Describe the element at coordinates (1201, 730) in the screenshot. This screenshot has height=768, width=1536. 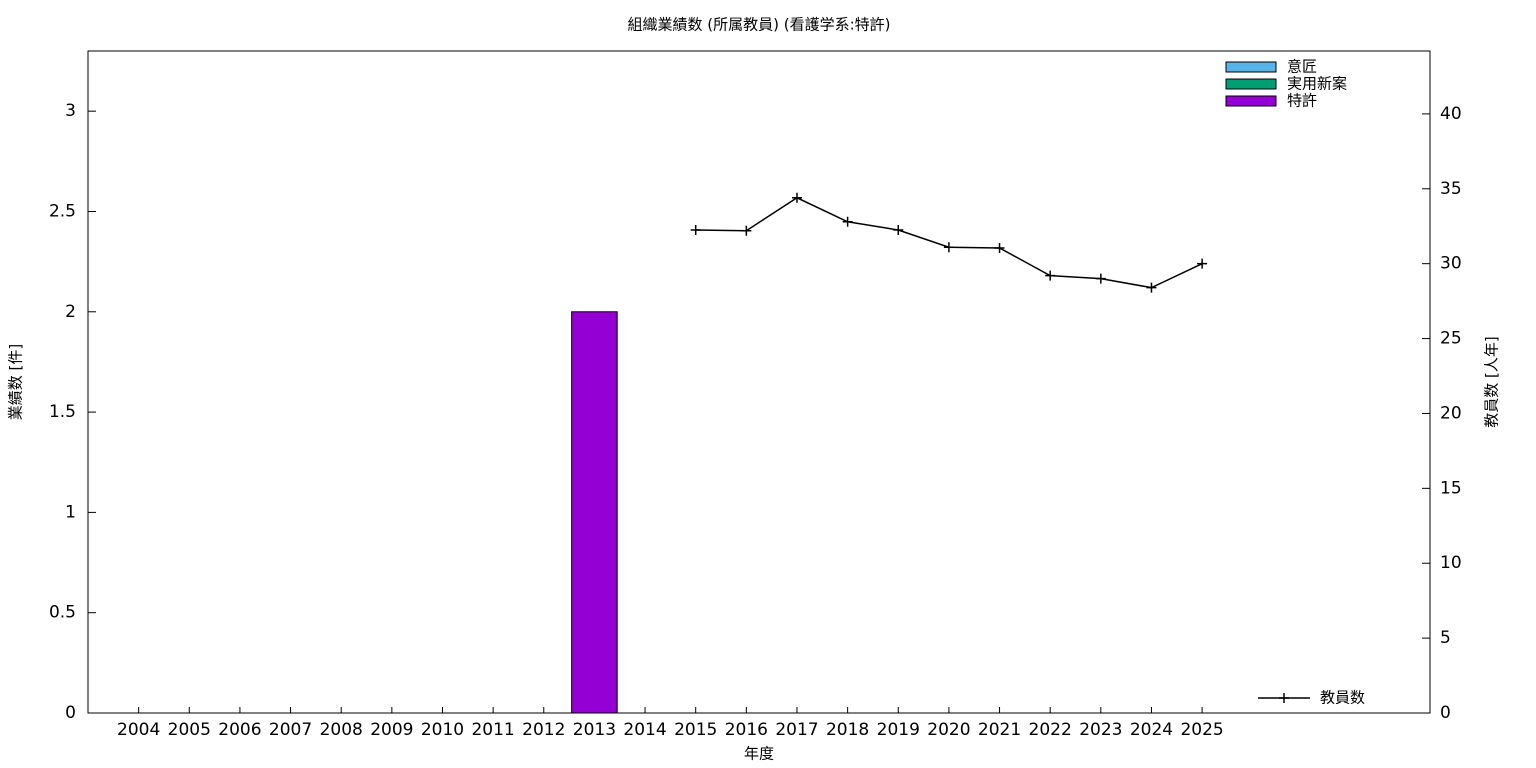
I see `x-tick-label: 2025` at that location.